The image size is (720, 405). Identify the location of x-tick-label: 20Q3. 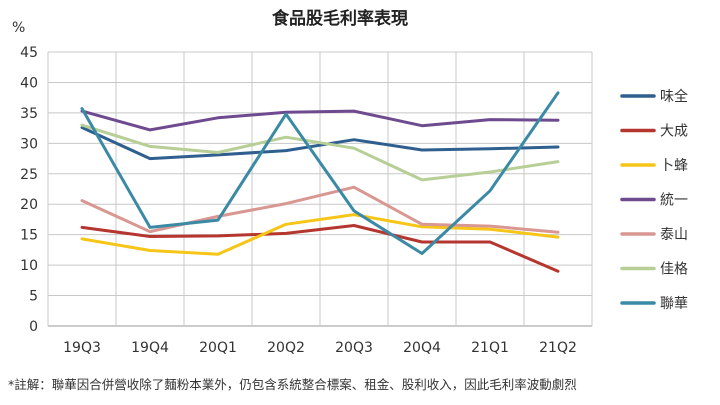
(354, 348).